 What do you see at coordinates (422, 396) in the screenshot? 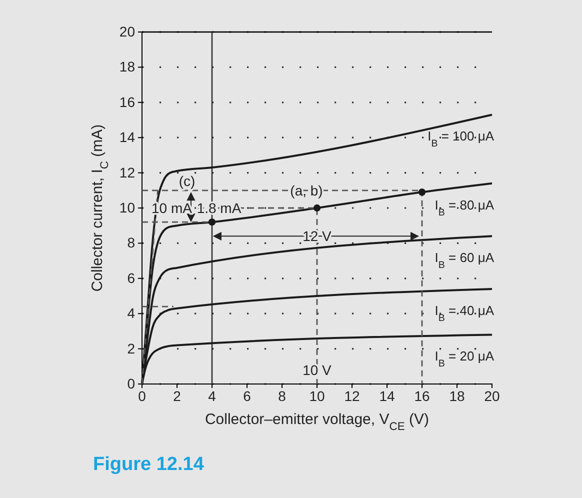
I see `x-tick-label: 16` at bounding box center [422, 396].